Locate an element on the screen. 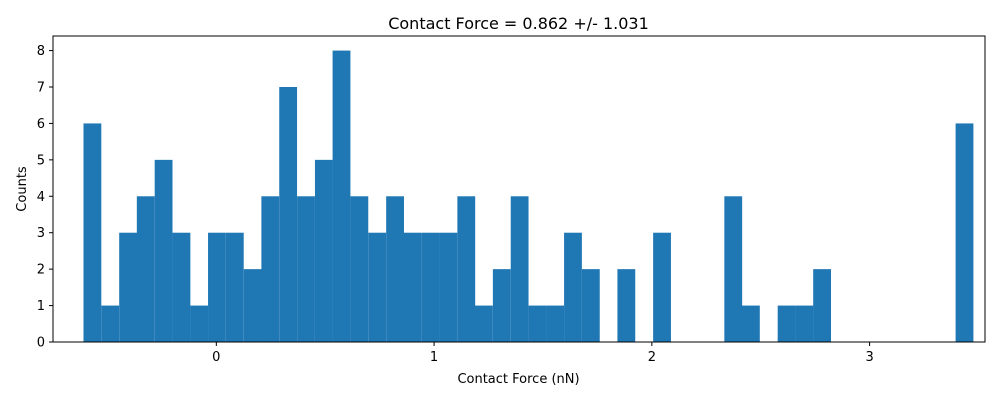 The width and height of the screenshot is (1000, 400). x-tick-label: 3 is located at coordinates (869, 357).